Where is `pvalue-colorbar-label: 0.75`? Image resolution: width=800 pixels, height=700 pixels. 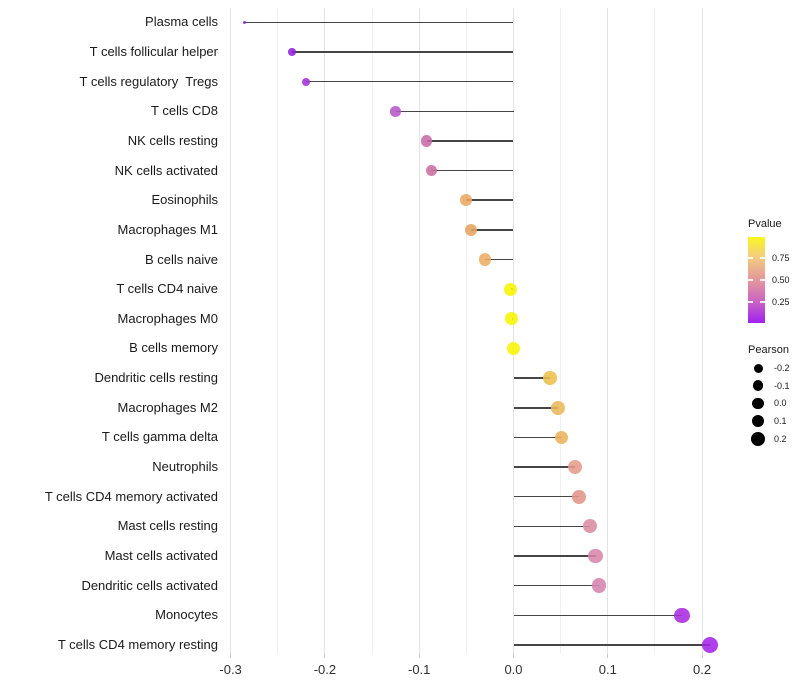 pvalue-colorbar-label: 0.75 is located at coordinates (781, 258).